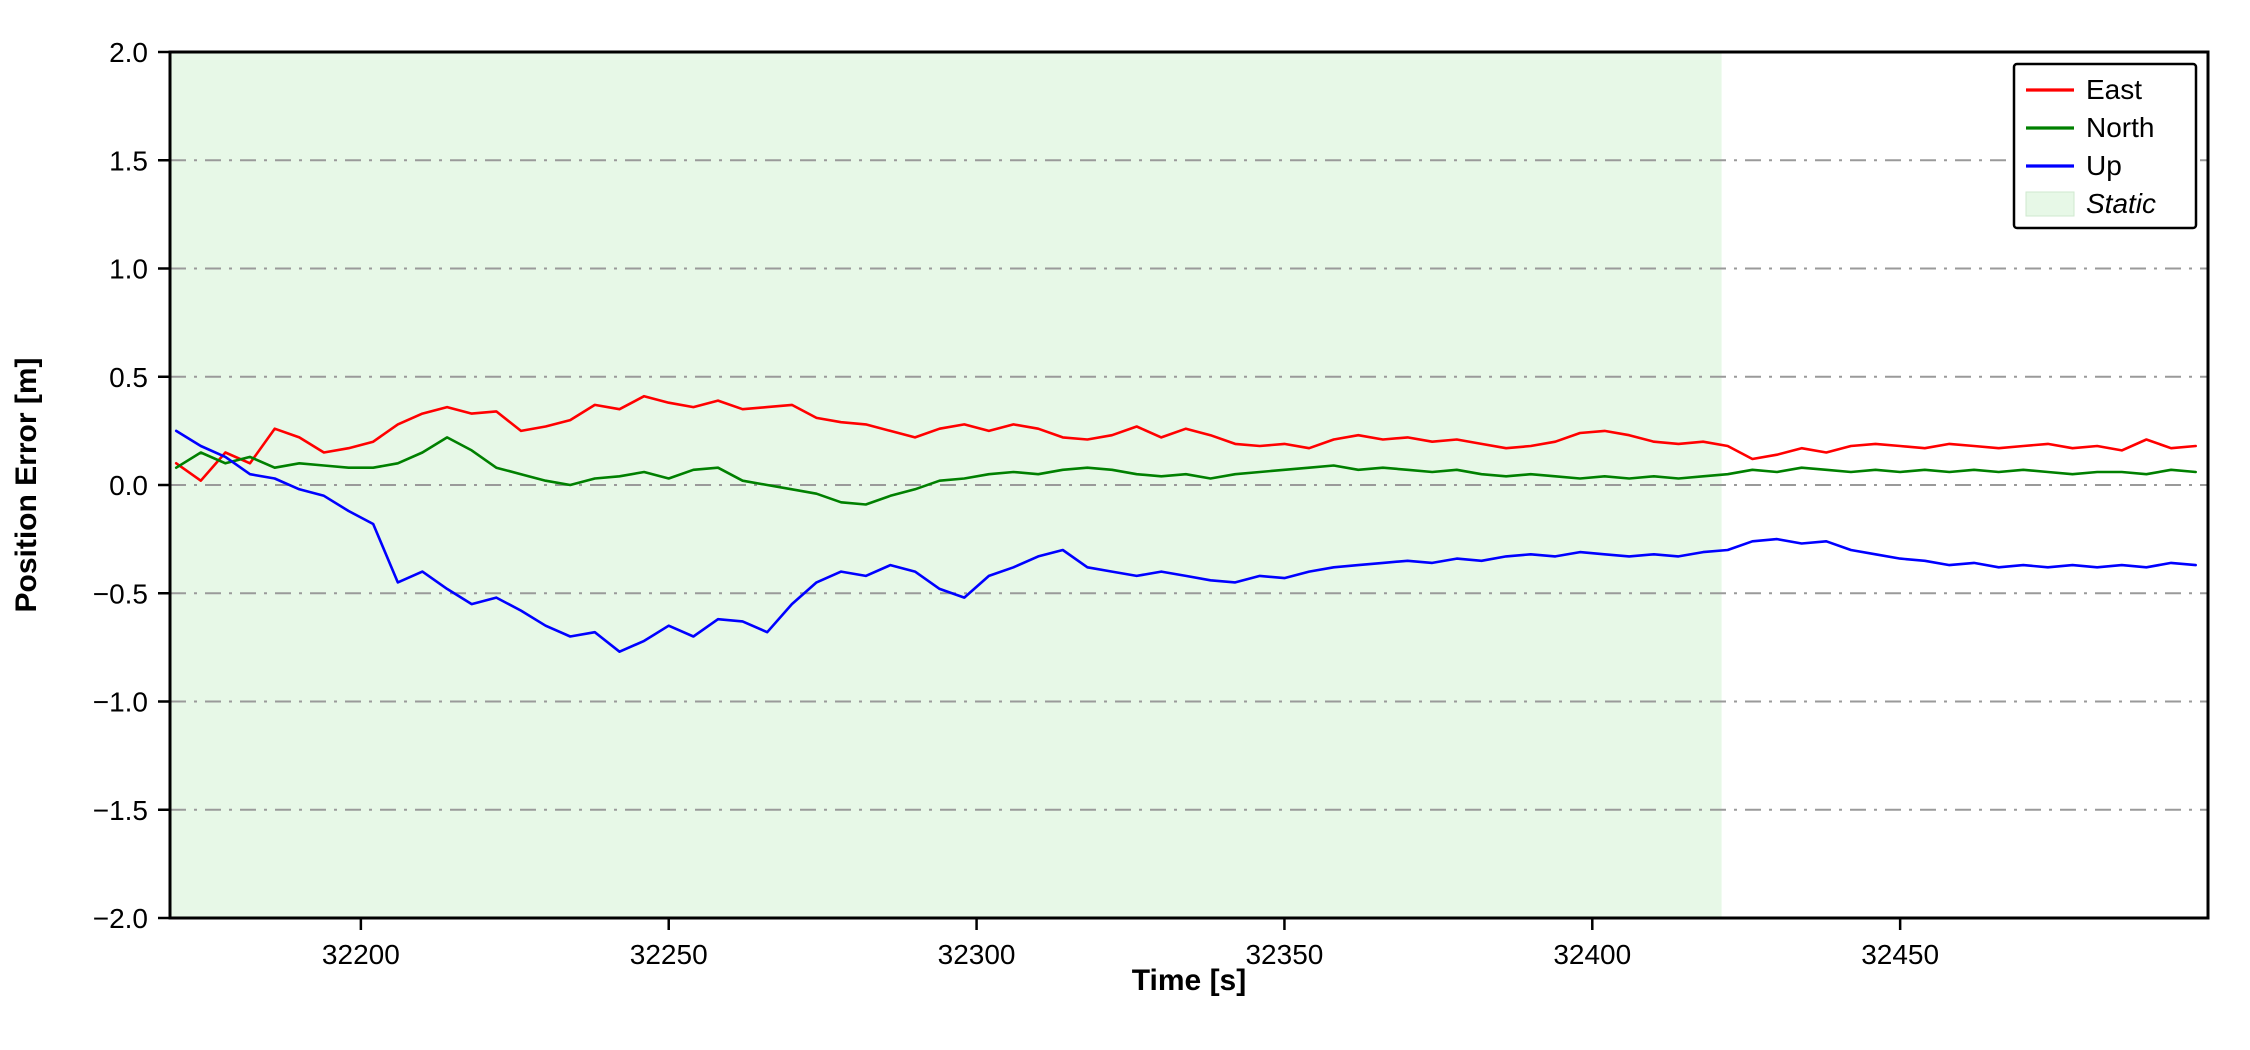 Image resolution: width=2250 pixels, height=1050 pixels. Describe the element at coordinates (128, 377) in the screenshot. I see `y-tick-label: 0.5` at that location.